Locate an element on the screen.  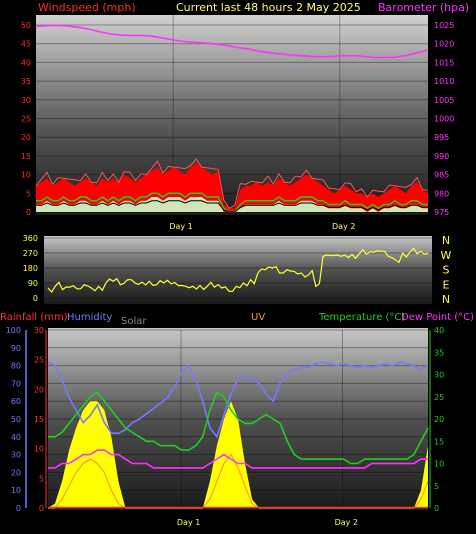
humidity-tick-label: 30 is located at coordinates (16, 455).